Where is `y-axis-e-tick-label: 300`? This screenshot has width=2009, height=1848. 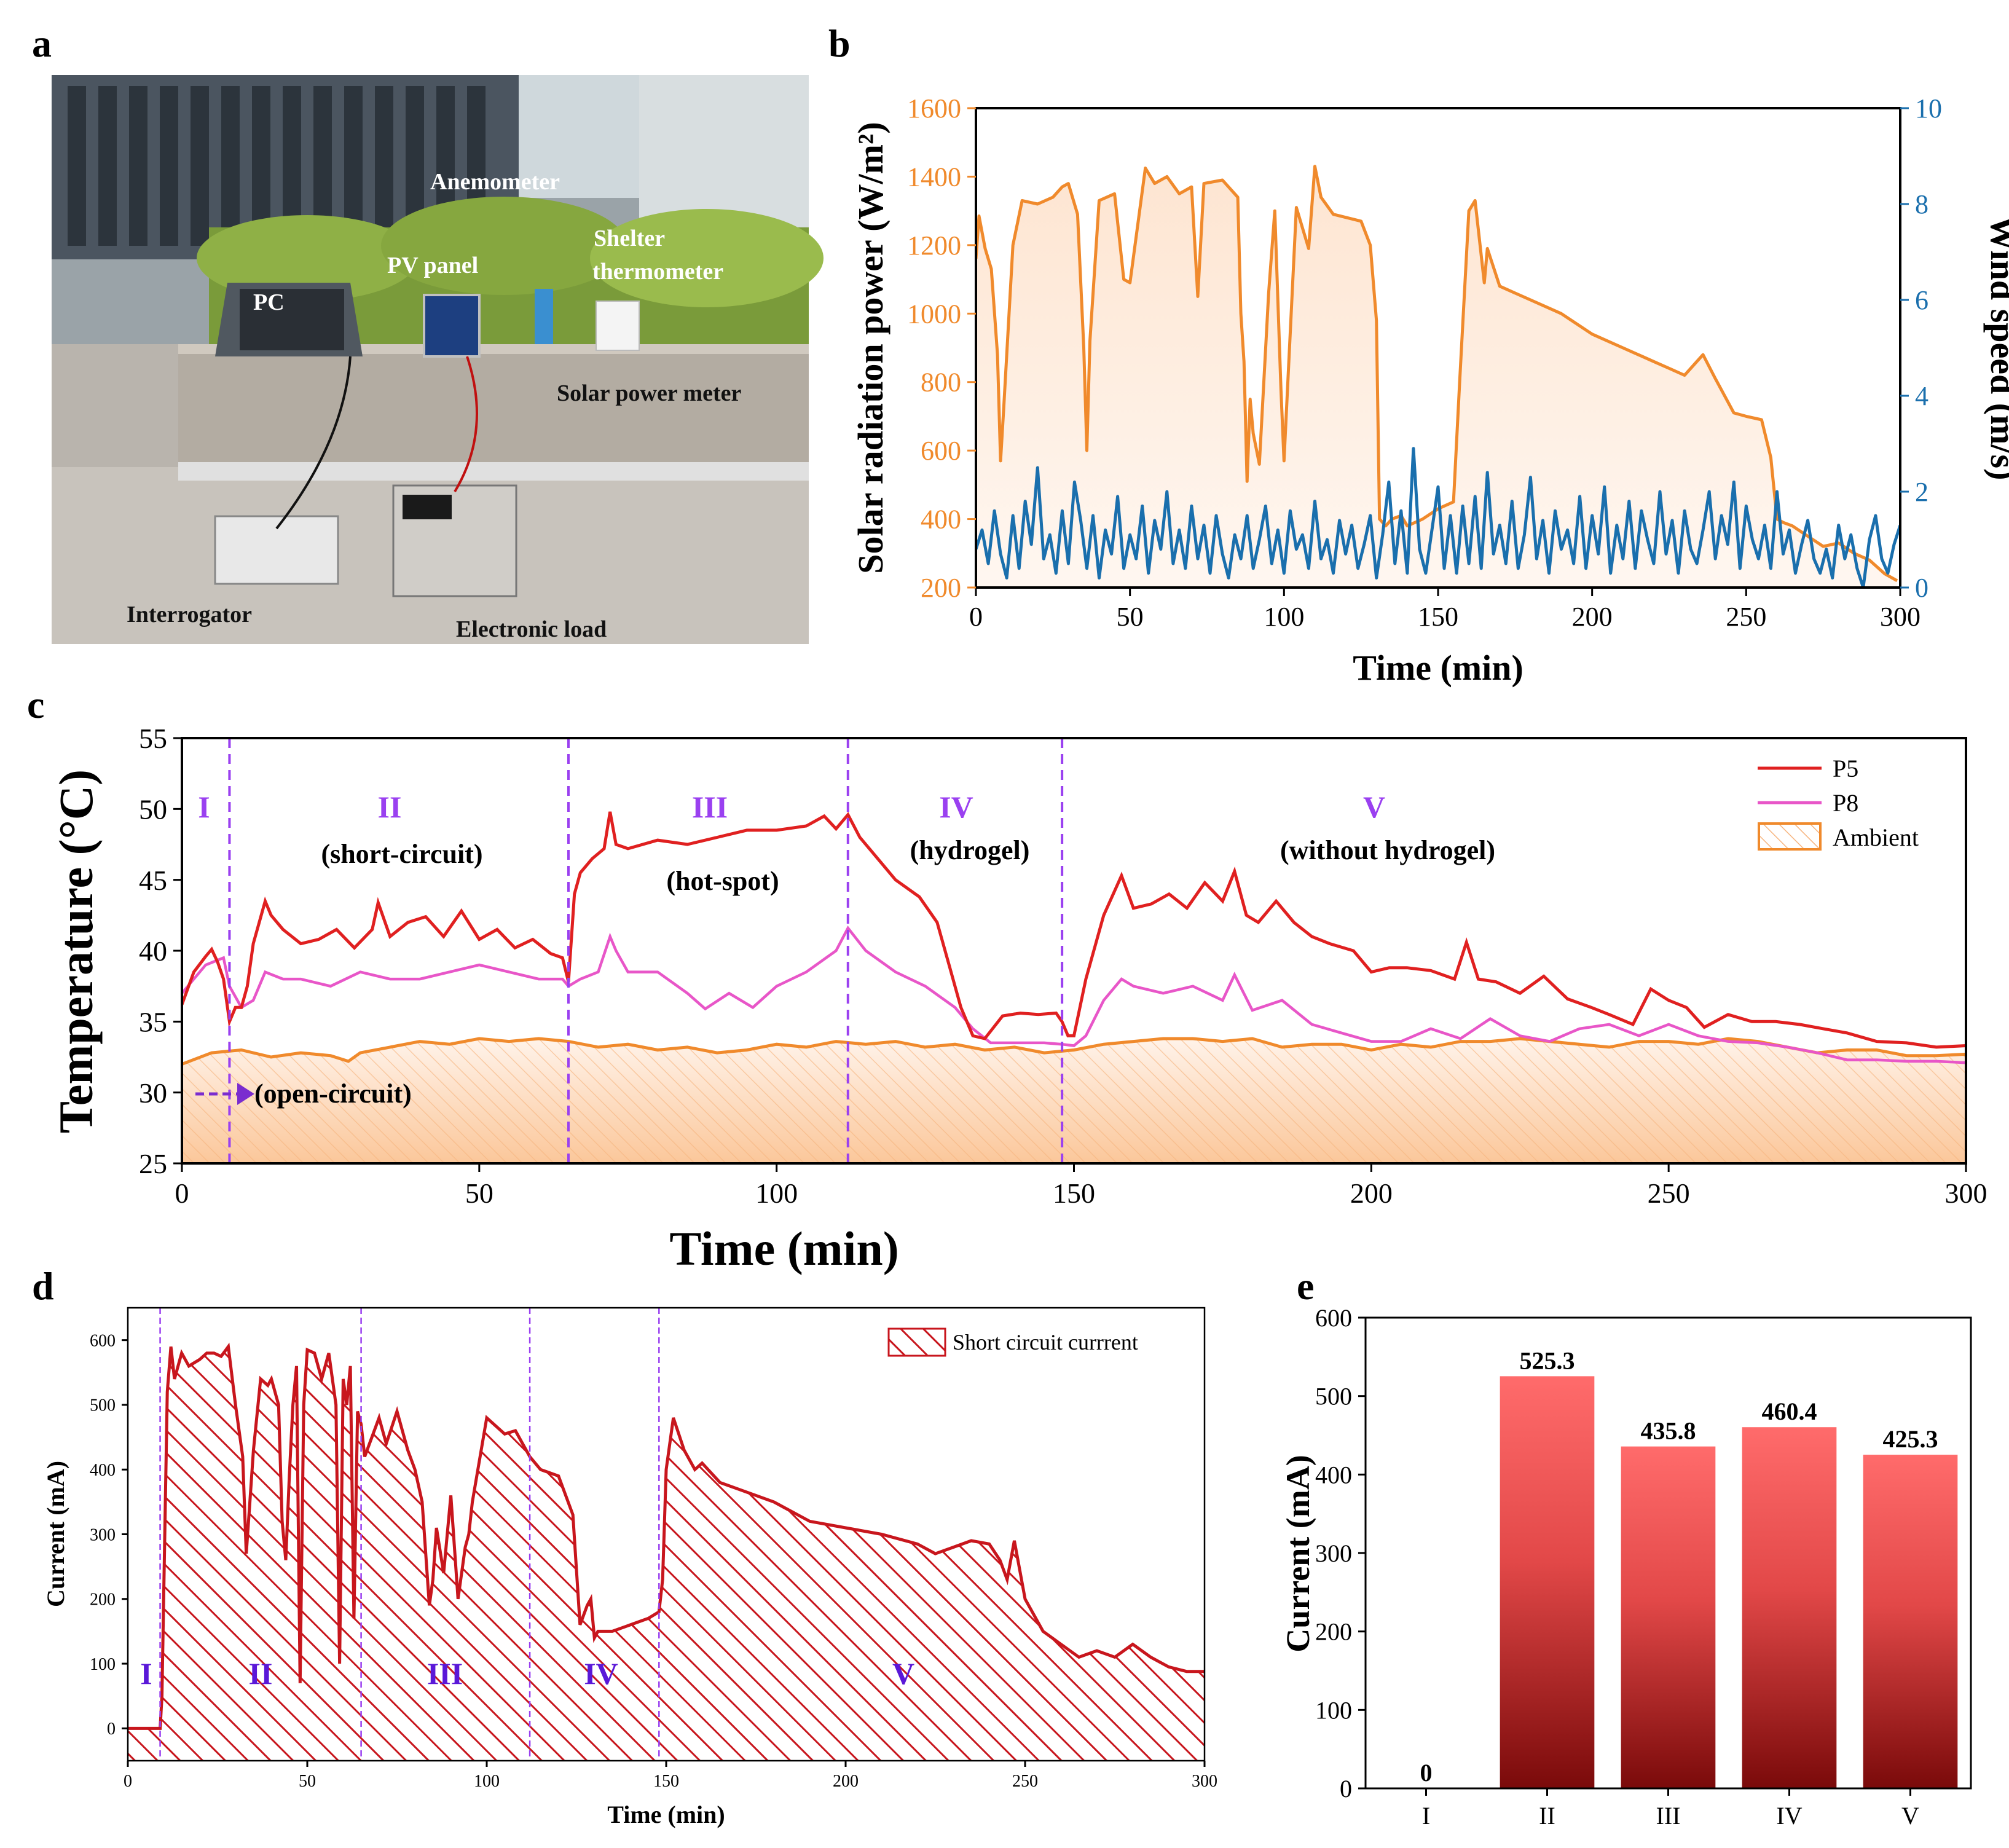
y-axis-e-tick-label: 300 is located at coordinates (1333, 1553).